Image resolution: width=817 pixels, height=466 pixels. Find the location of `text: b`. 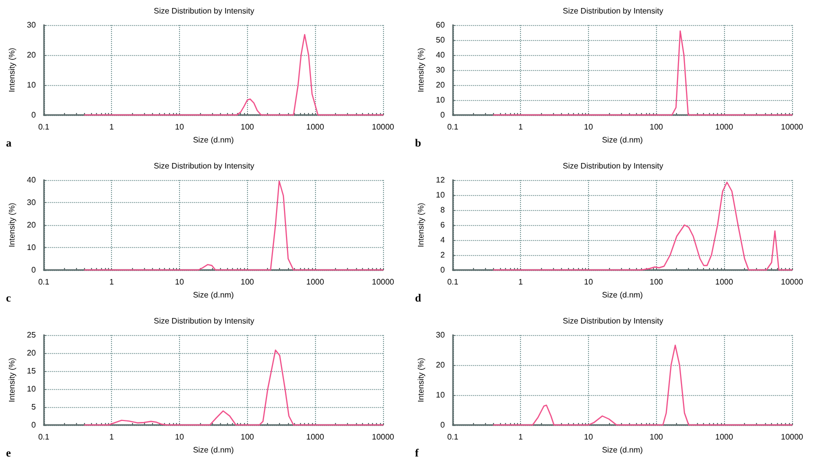

text: b is located at coordinates (418, 144).